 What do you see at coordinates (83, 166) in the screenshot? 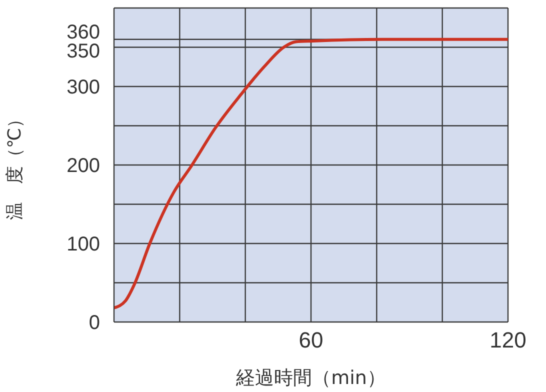
I see `y-tick-label: 200` at bounding box center [83, 166].